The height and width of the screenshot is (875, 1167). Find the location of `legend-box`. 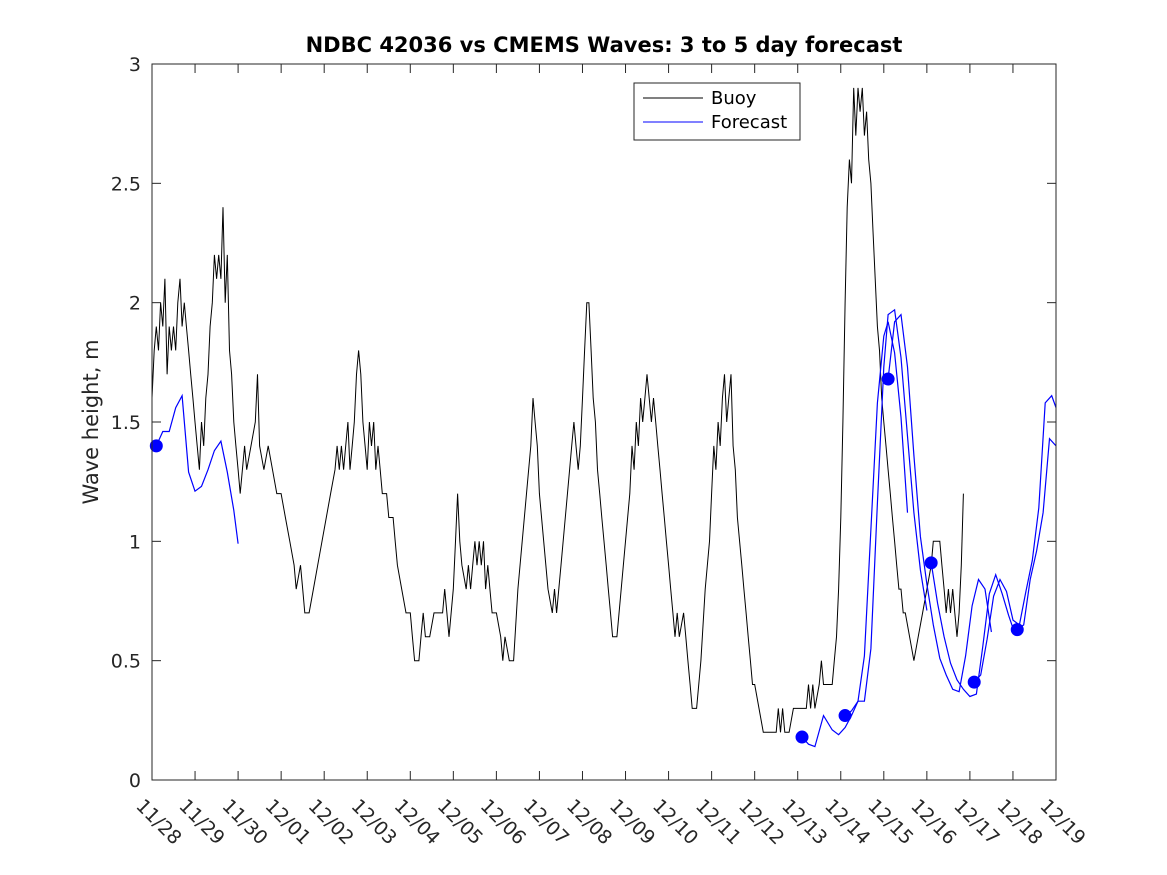

legend-box is located at coordinates (717, 111).